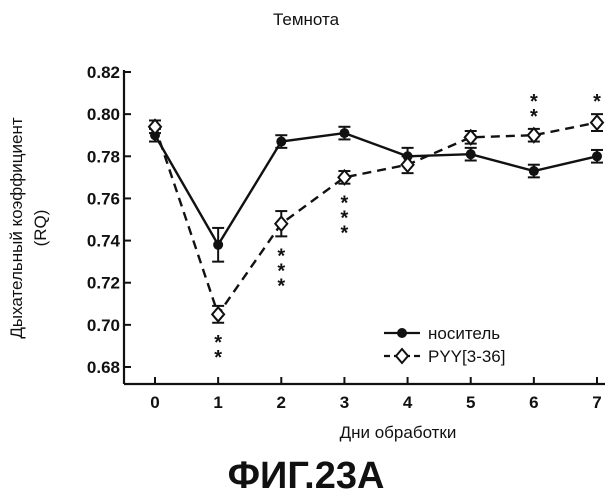 The height and width of the screenshot is (499, 612). I want to click on legend: носитель PYY[3-36], so click(445, 345).